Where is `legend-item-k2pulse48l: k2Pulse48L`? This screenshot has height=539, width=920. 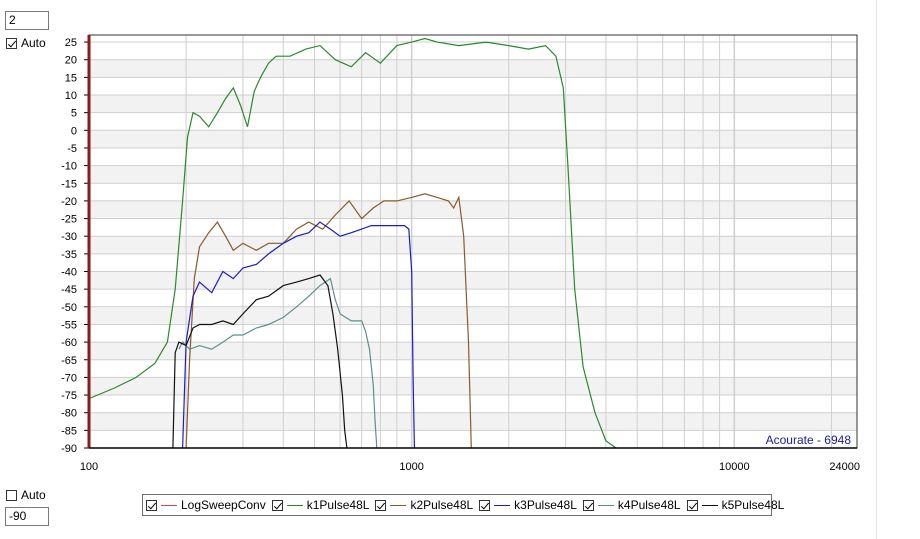 legend-item-k2pulse48l: k2Pulse48L is located at coordinates (424, 505).